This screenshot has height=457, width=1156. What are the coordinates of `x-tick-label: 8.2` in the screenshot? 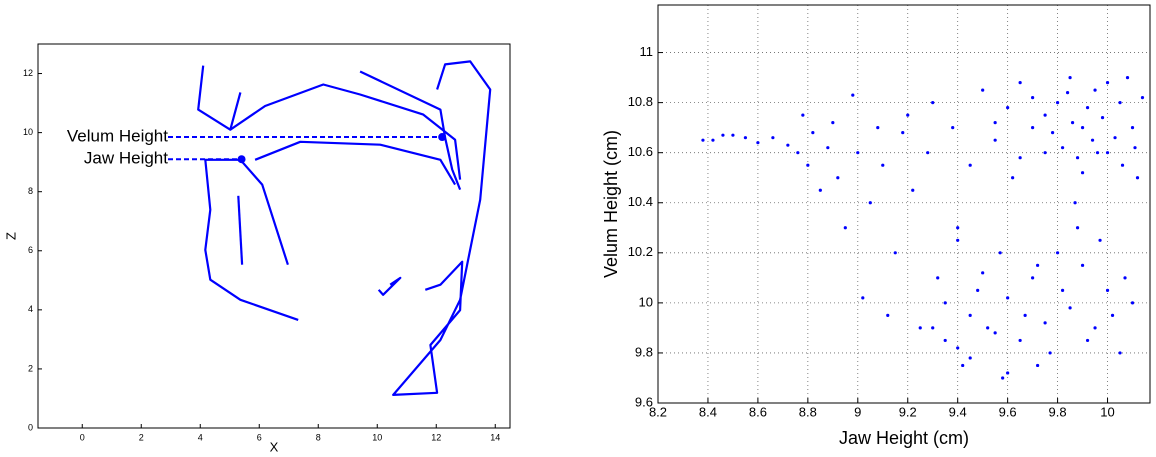 It's located at (658, 411).